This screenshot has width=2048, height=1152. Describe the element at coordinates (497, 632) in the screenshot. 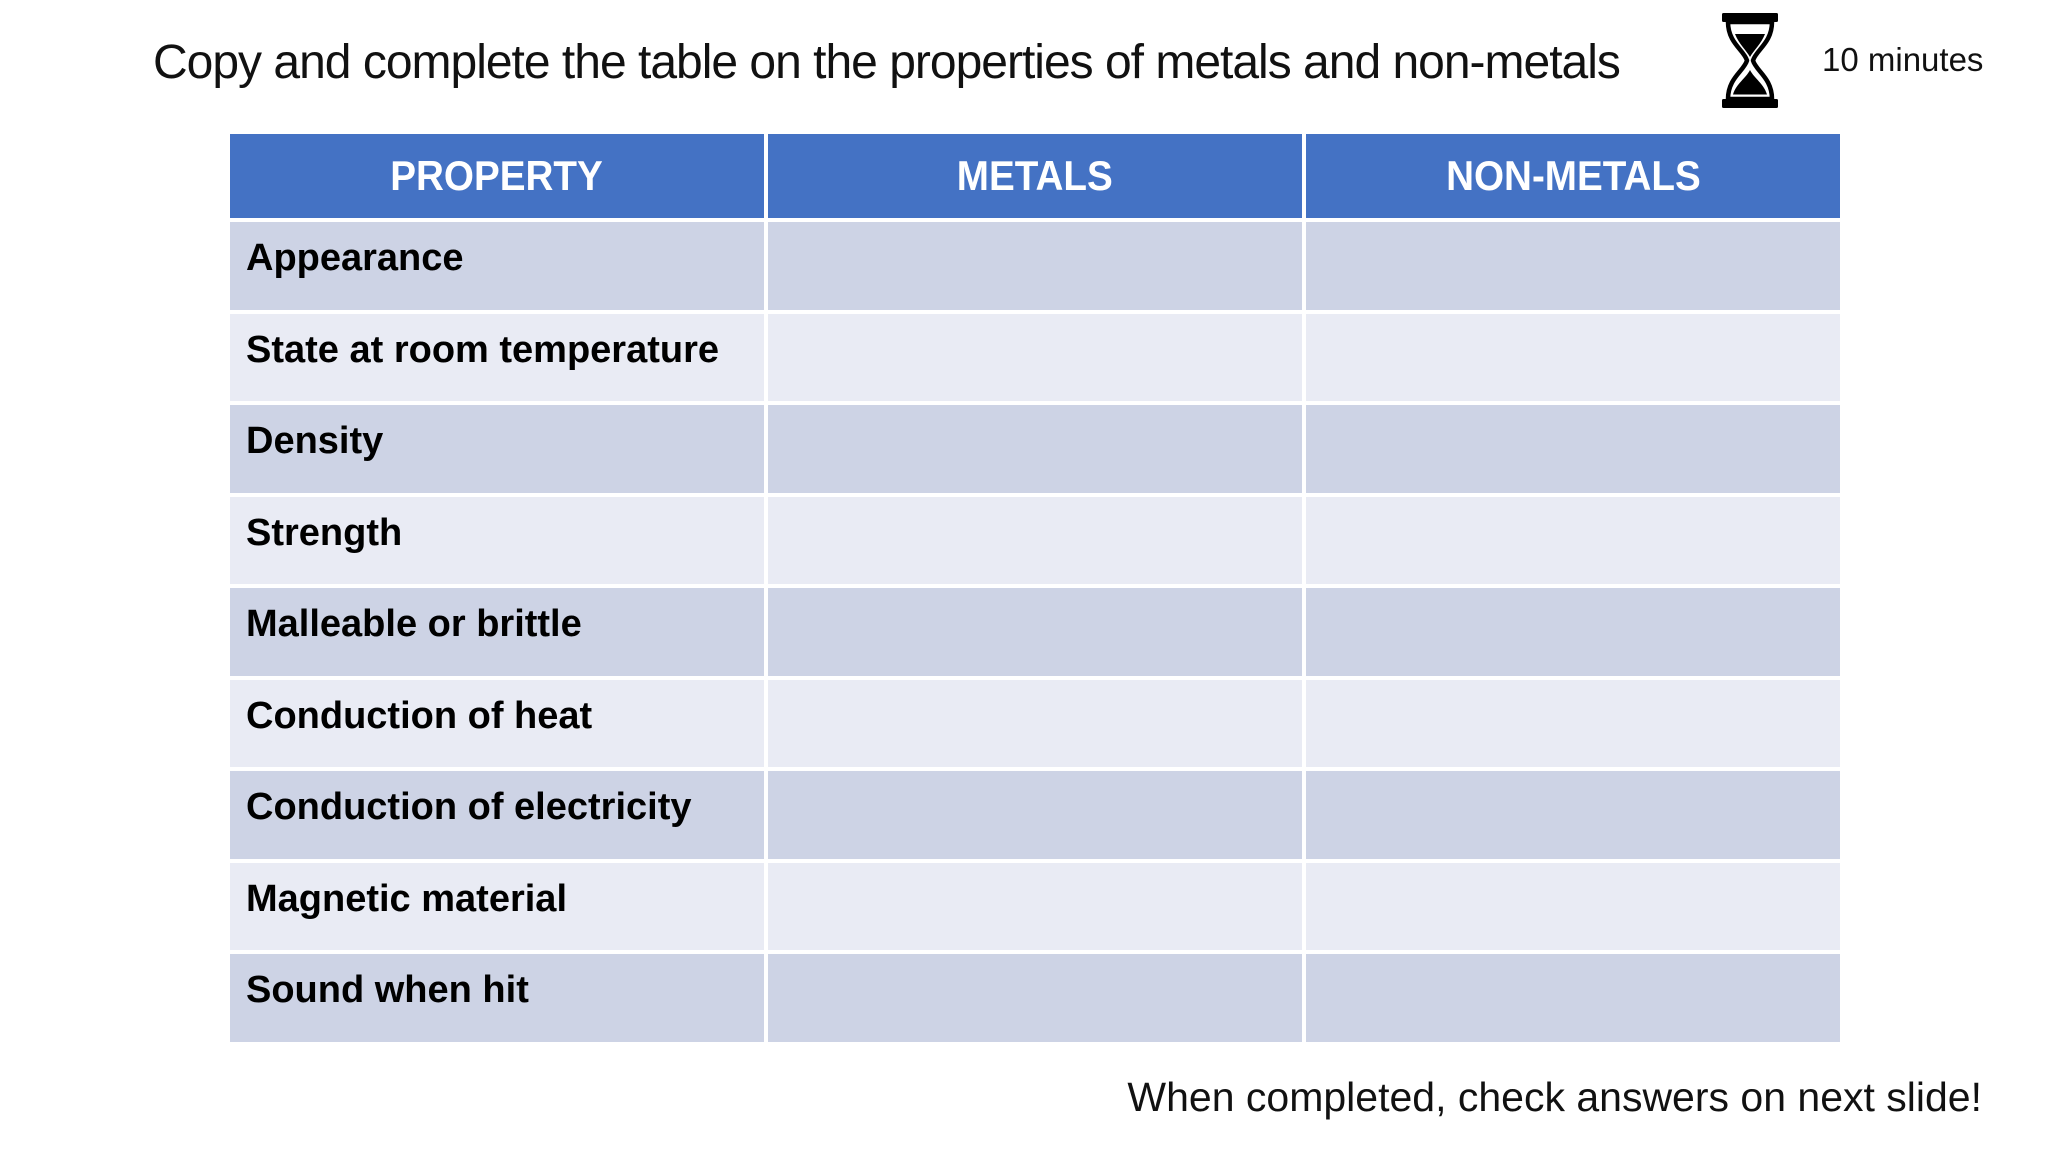

I see `property-cell: Malleable or brittle` at that location.